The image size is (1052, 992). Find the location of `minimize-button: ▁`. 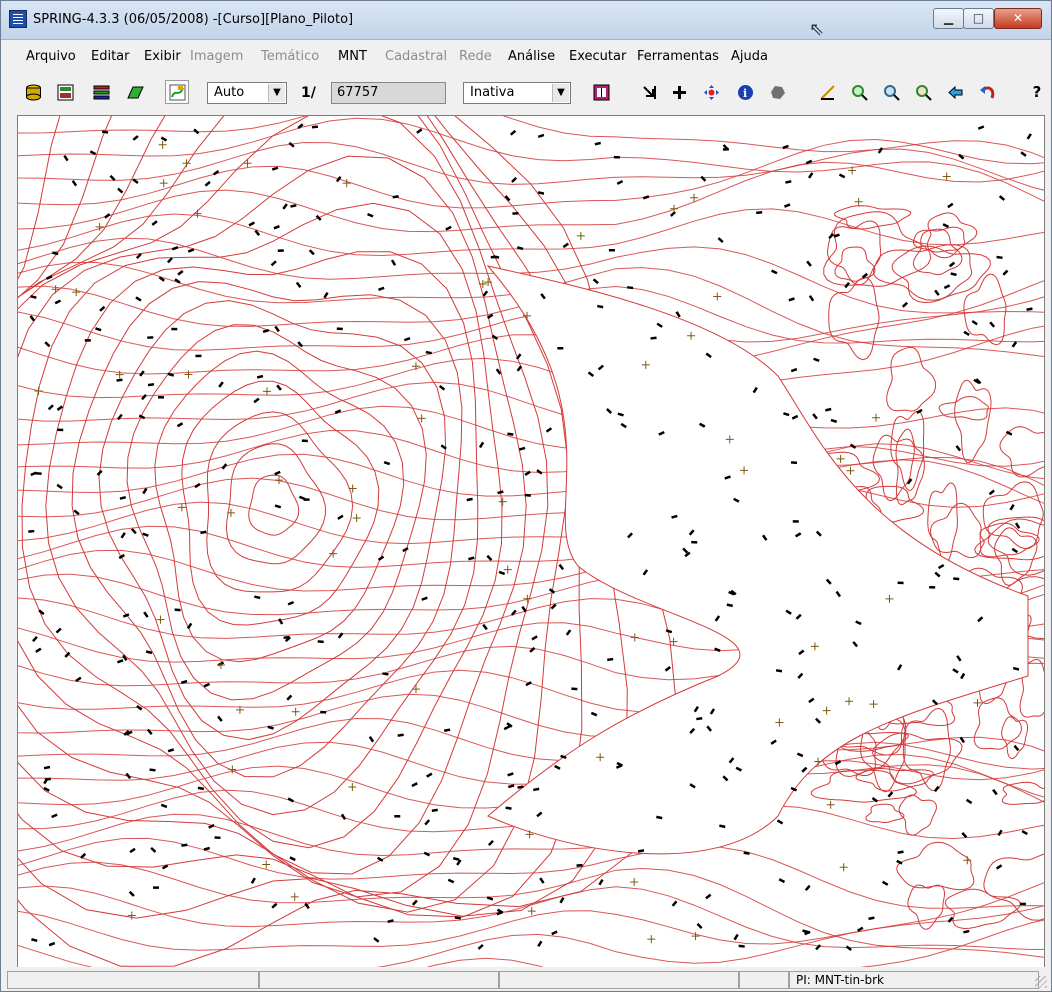

minimize-button: ▁ is located at coordinates (948, 18).